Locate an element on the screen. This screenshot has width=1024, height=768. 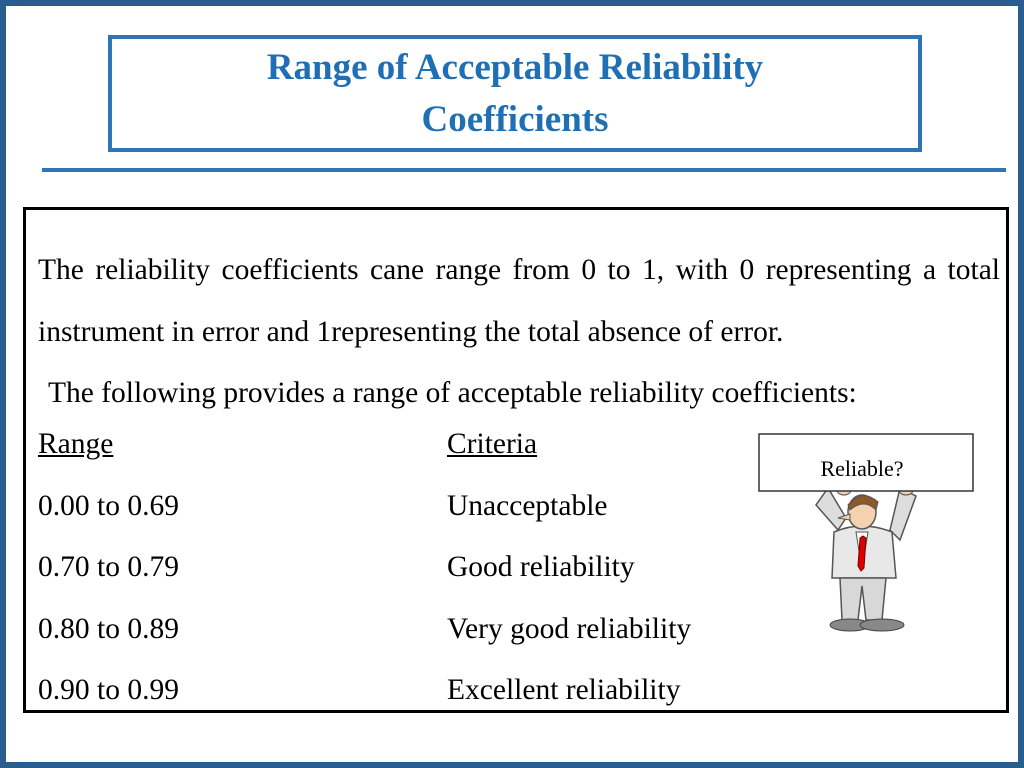
range-cell: 0.80 to 0.89 is located at coordinates (108, 629).